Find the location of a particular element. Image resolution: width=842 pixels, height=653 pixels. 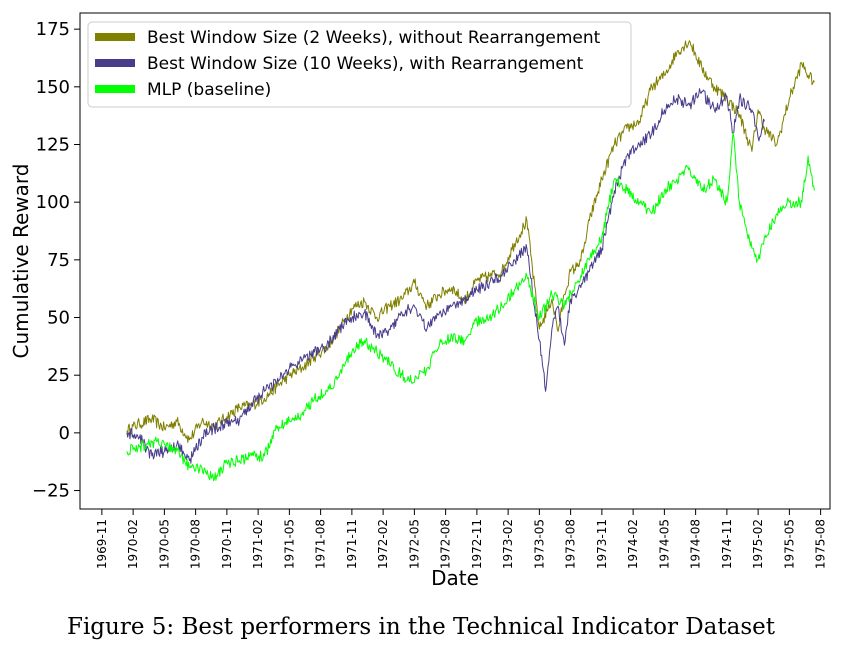

x-tick-label: 1971-11 is located at coordinates (352, 544).